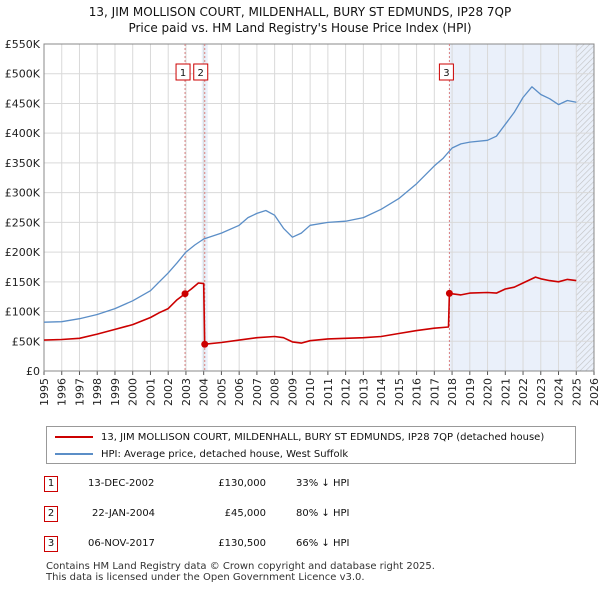  Describe the element at coordinates (186, 392) in the screenshot. I see `x-tick-label: 2003` at that location.